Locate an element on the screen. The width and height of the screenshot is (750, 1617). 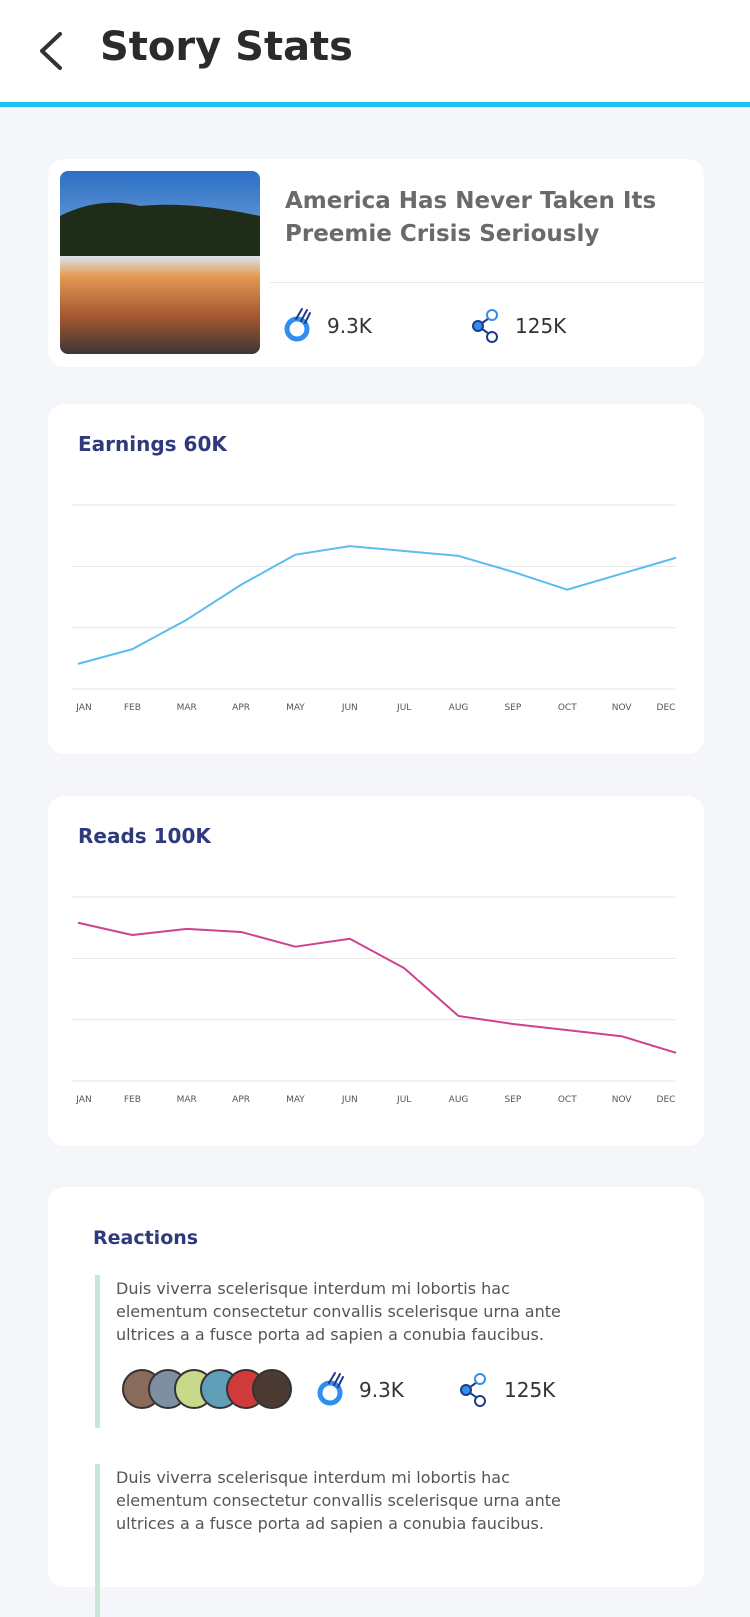
chart-title: Earnings 60K is located at coordinates (153, 444).